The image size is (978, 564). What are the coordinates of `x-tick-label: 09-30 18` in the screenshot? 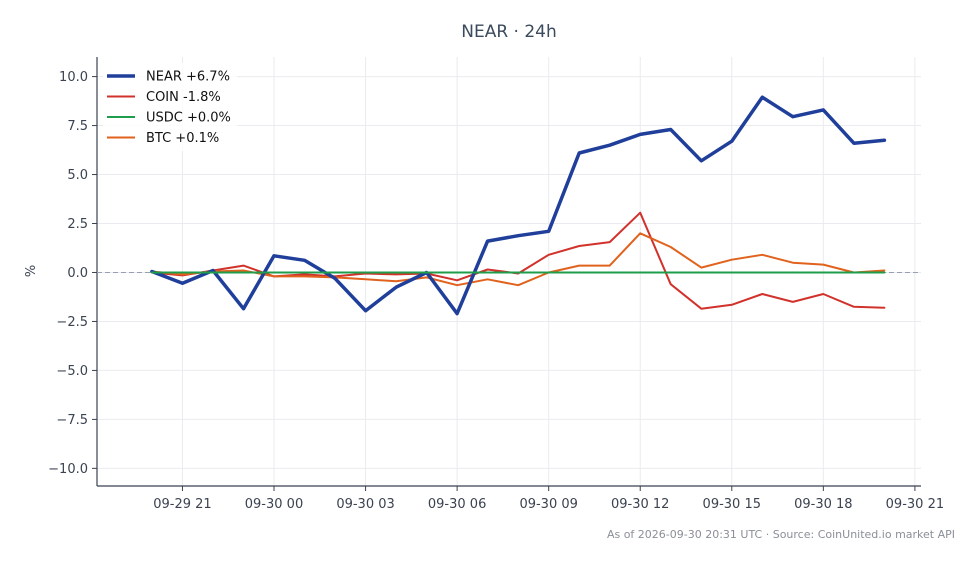 It's located at (823, 504).